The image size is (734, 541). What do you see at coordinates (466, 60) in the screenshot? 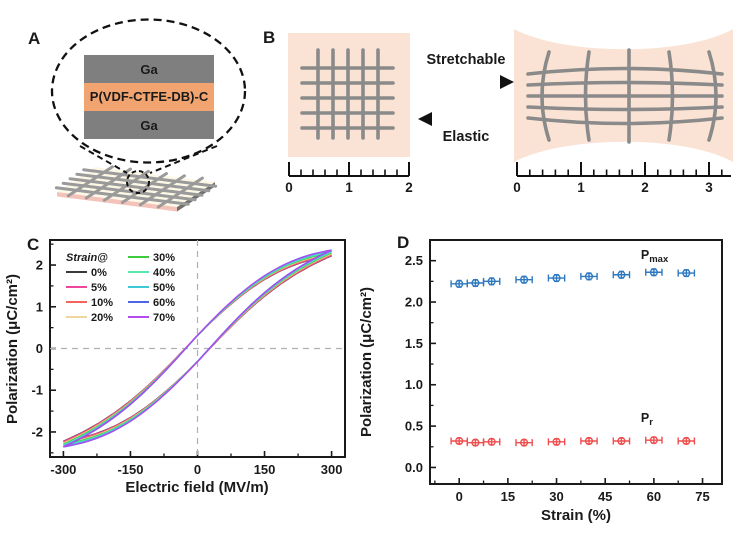
I see `stretch-arrow-label: Stretchable` at bounding box center [466, 60].